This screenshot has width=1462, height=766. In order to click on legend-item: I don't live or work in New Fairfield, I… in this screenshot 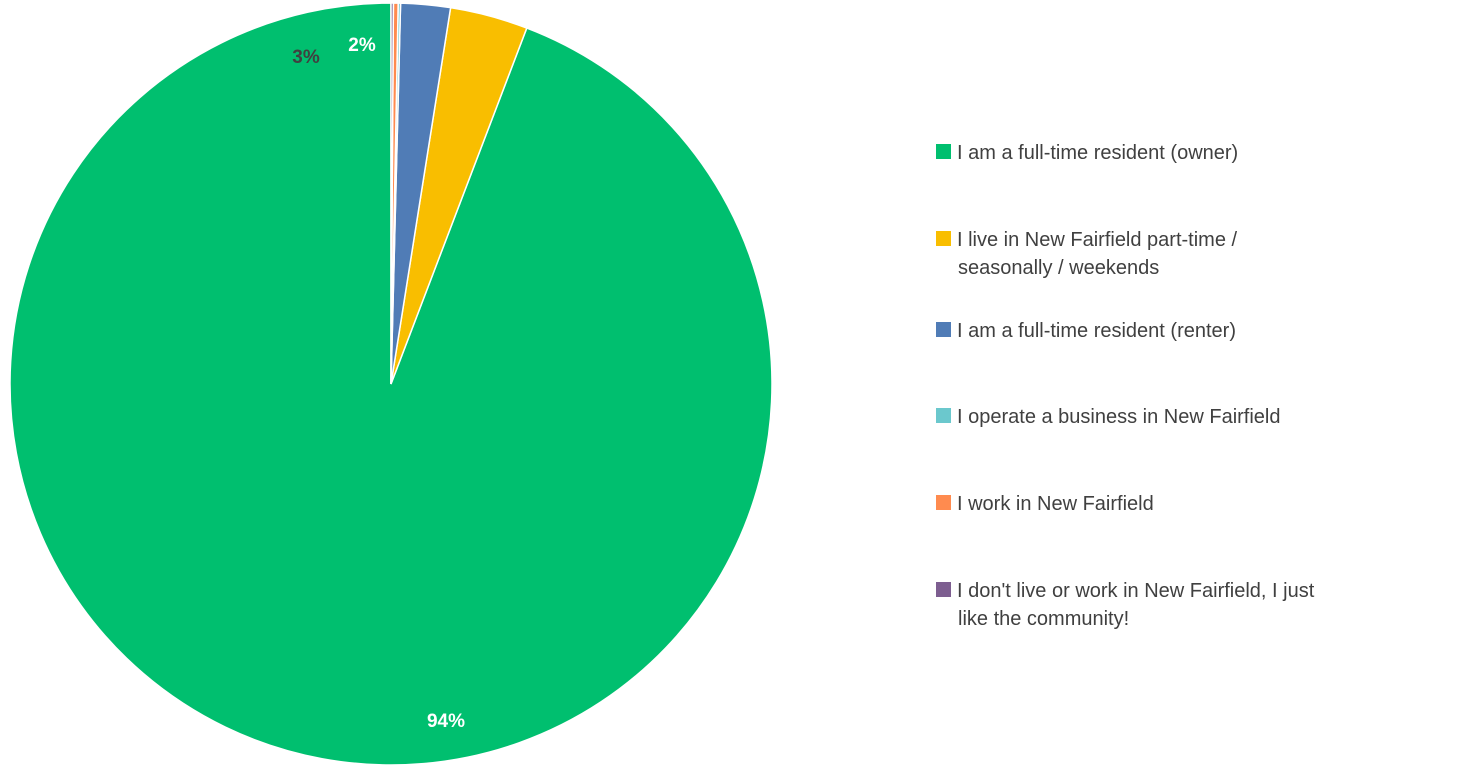, I will do `click(1125, 605)`.